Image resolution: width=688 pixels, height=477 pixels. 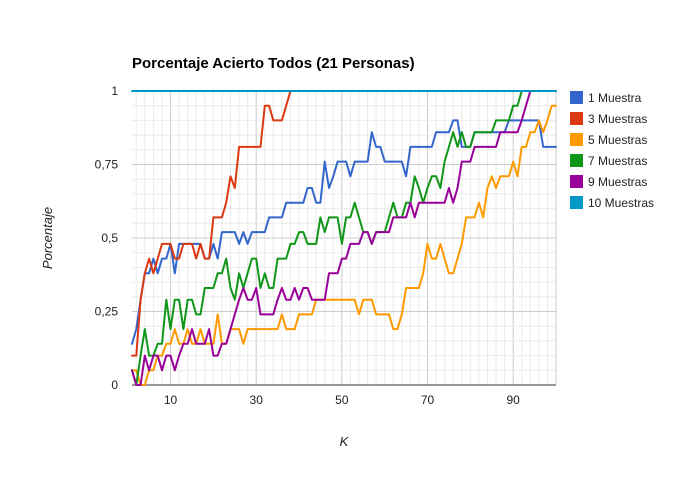 I want to click on y-tick-label: 0, so click(x=114, y=385).